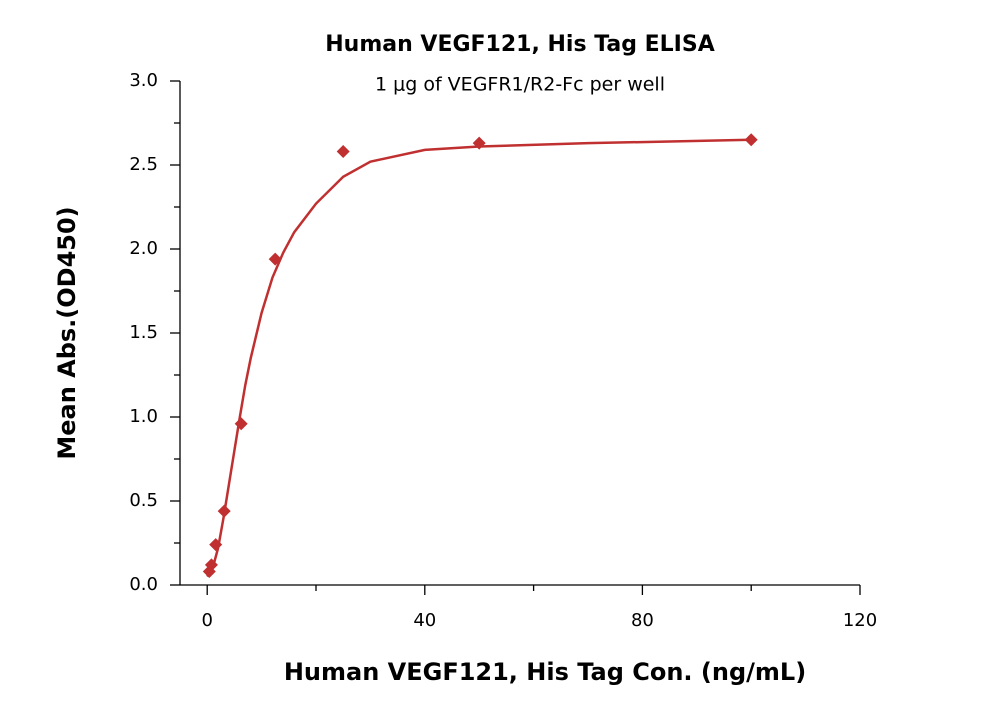 This screenshot has width=1000, height=702. Describe the element at coordinates (520, 85) in the screenshot. I see `chart-subtitle: 1 μg of VEGFR1/R2-Fc per well` at that location.